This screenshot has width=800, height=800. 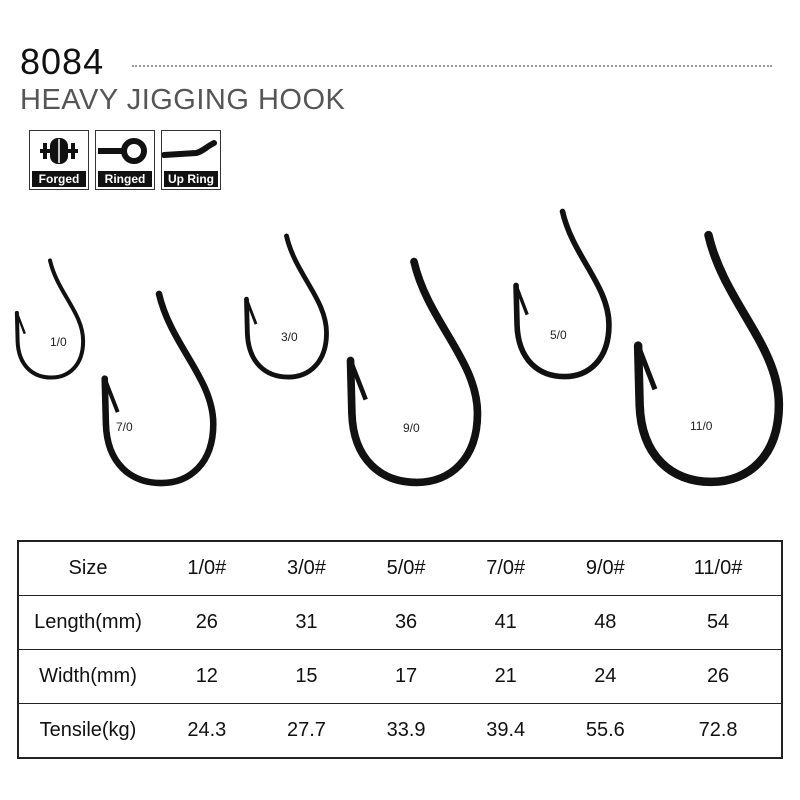 I want to click on hook-size-label: 9/0, so click(x=411, y=428).